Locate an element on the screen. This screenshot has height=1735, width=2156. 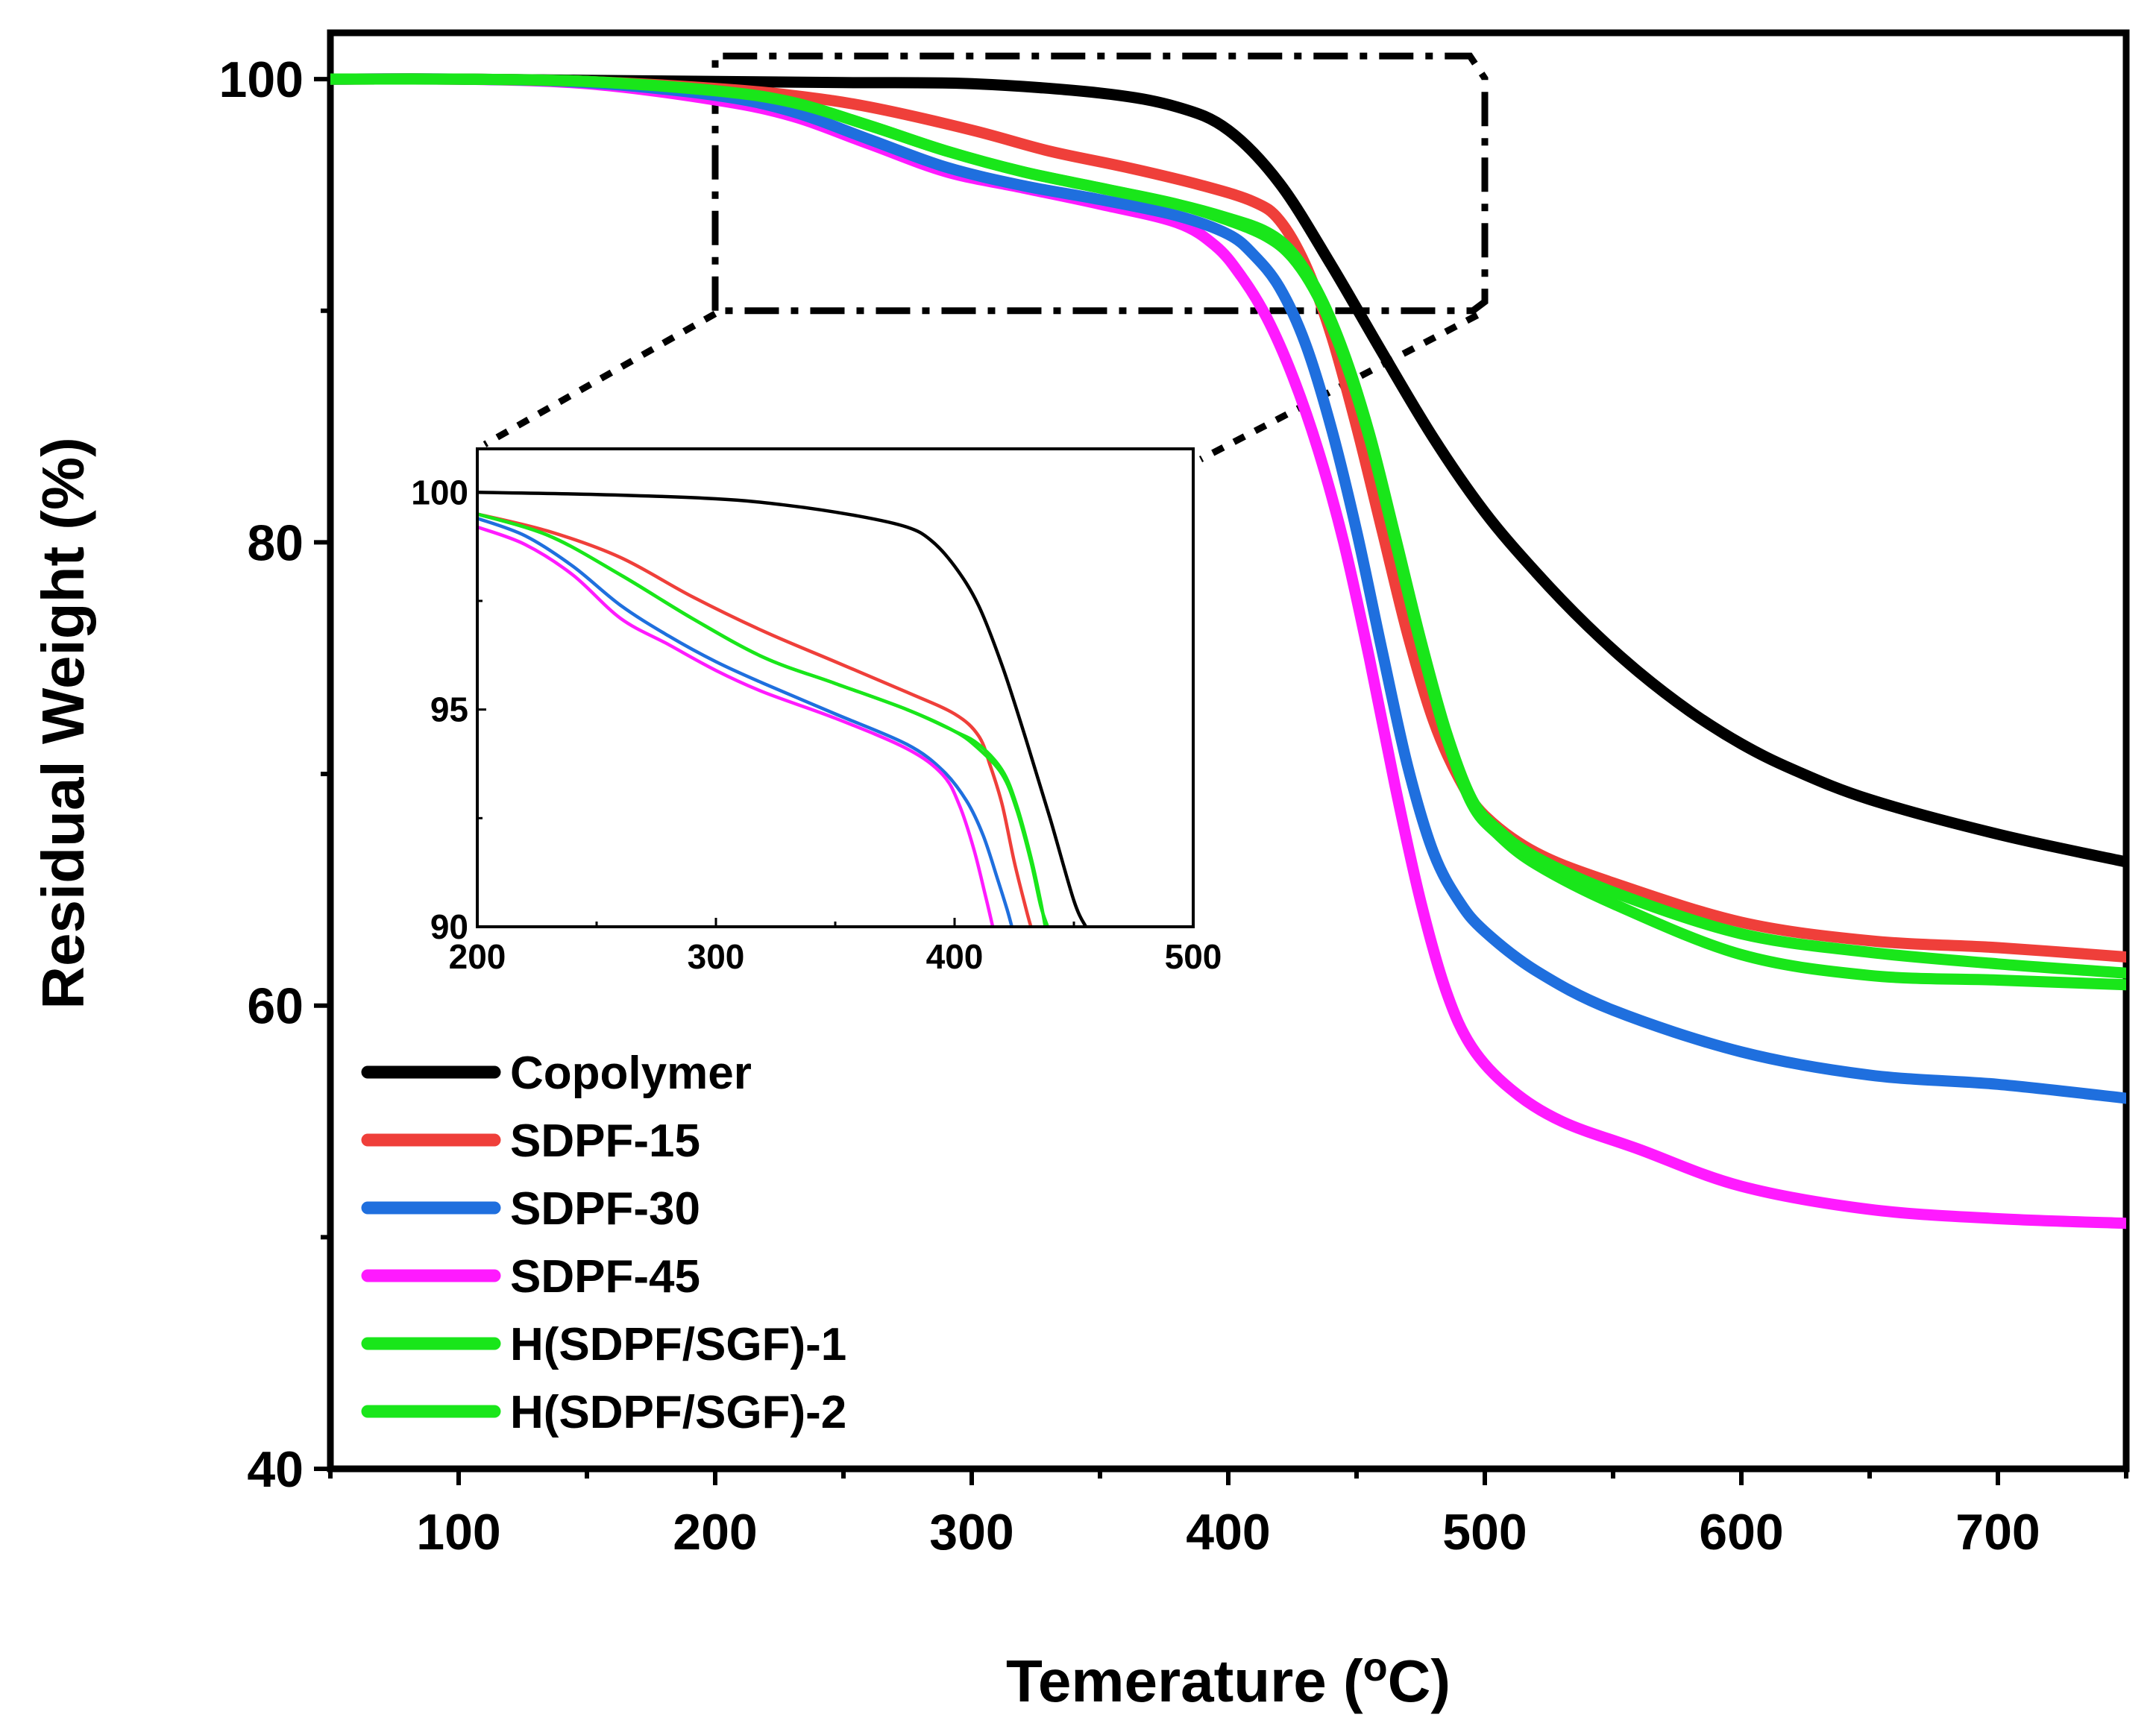
main-x-tick-label: 300 is located at coordinates (971, 1532).